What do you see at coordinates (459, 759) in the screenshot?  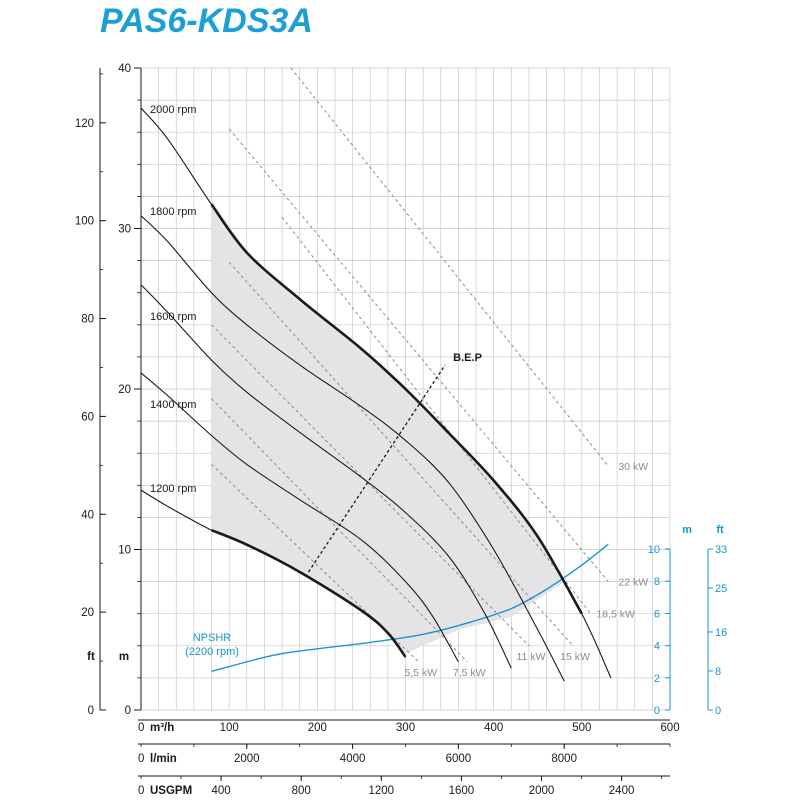 I see `x-axis-lmin-tick-label: 6000` at bounding box center [459, 759].